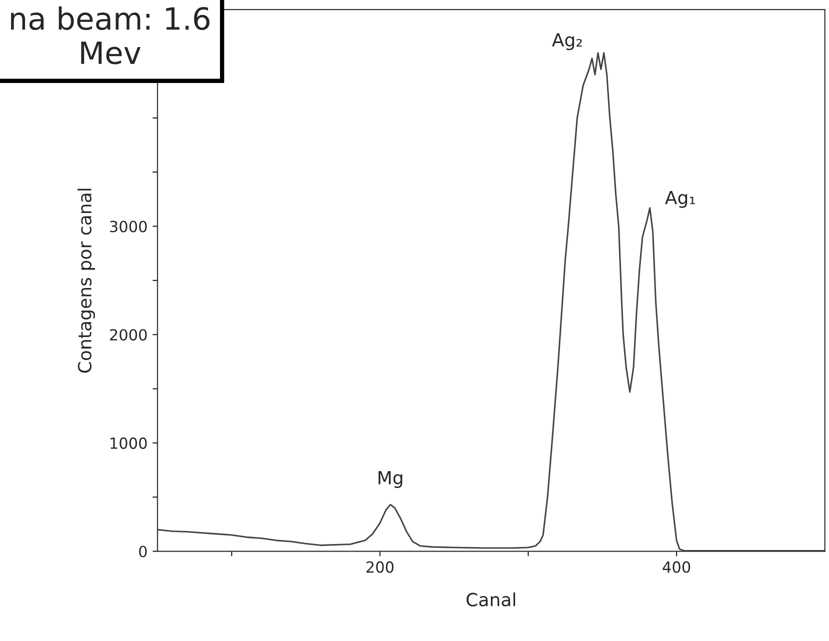 The image size is (829, 641). I want to click on x-tick-label: 400, so click(676, 567).